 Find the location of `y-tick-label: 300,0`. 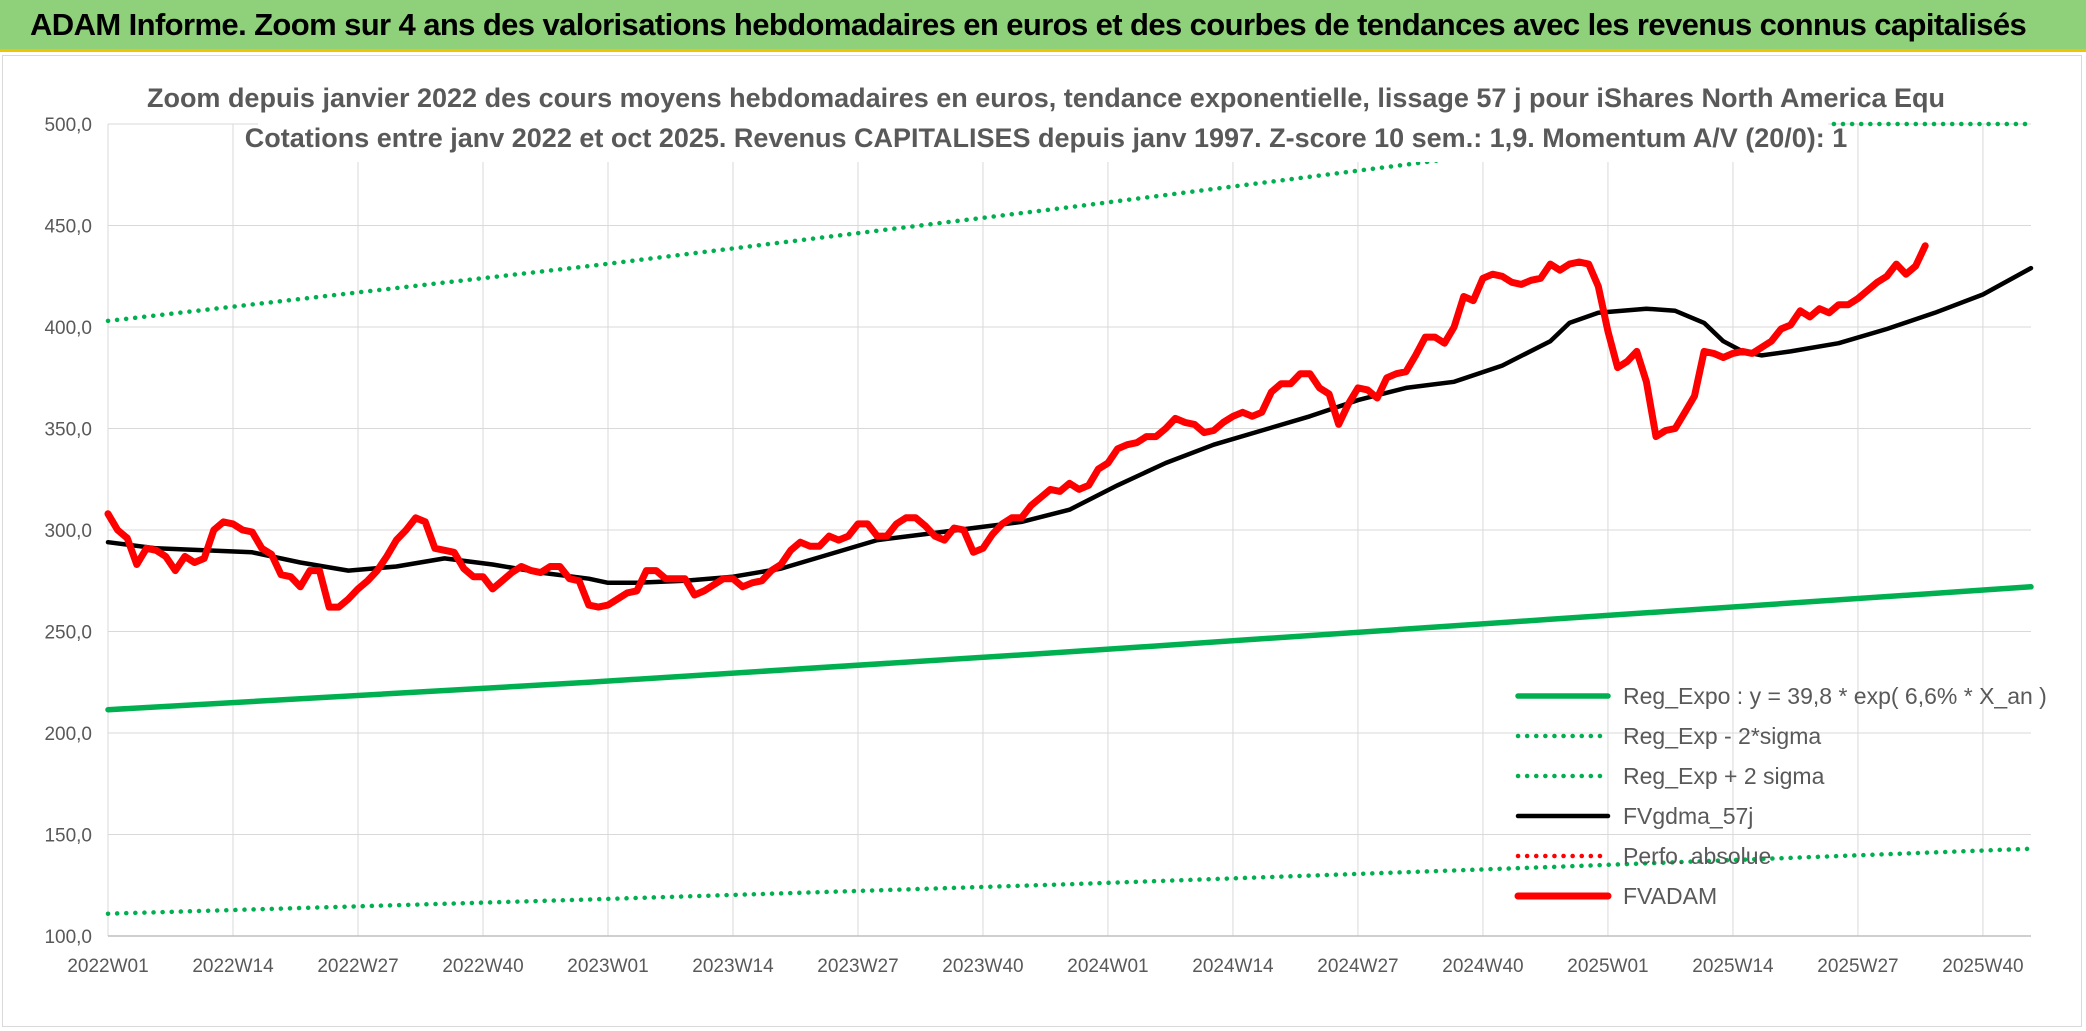

y-tick-label: 300,0 is located at coordinates (68, 531).